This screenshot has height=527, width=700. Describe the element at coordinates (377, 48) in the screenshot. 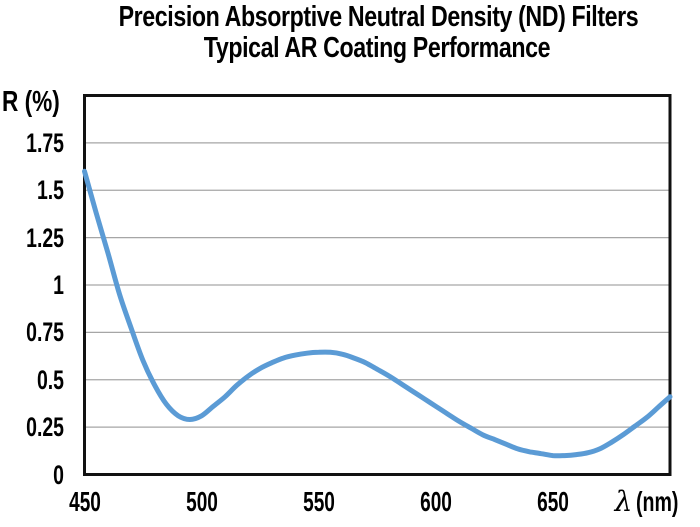

I see `chart-title-line2: Typical AR Coating Performance` at that location.